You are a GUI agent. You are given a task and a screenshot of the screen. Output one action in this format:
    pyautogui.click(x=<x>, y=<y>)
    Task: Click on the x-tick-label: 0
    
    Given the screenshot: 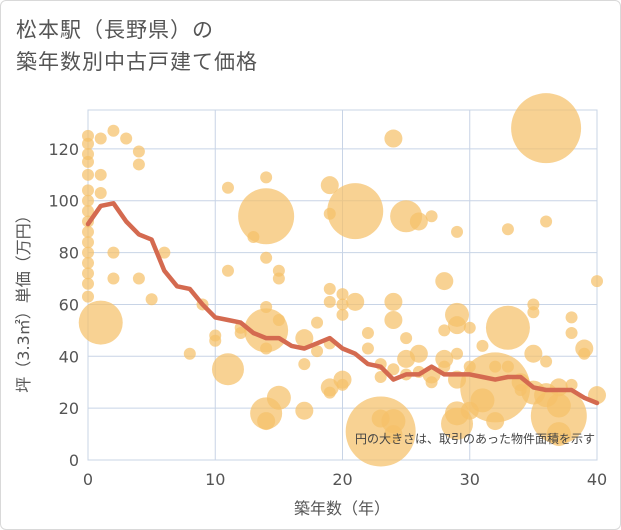 What is the action you would take?
    pyautogui.click(x=88, y=479)
    